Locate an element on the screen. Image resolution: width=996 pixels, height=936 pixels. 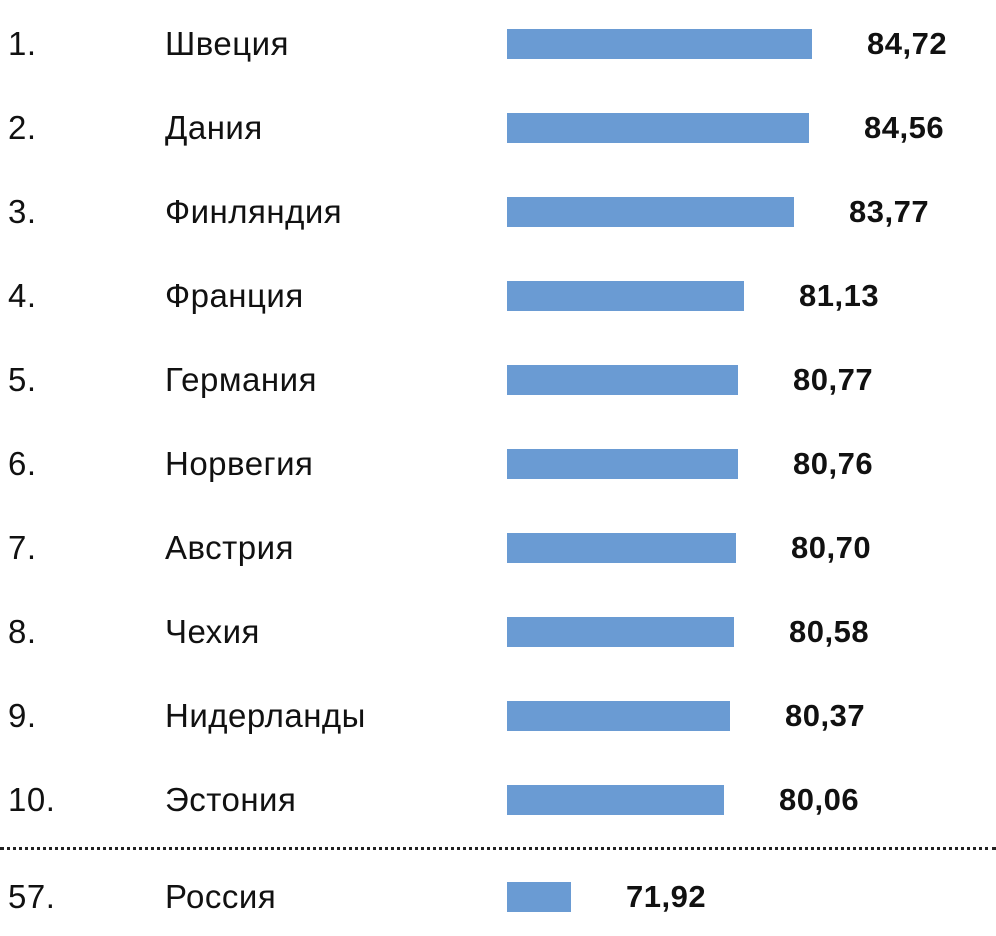
country-name: Россия is located at coordinates (221, 896).